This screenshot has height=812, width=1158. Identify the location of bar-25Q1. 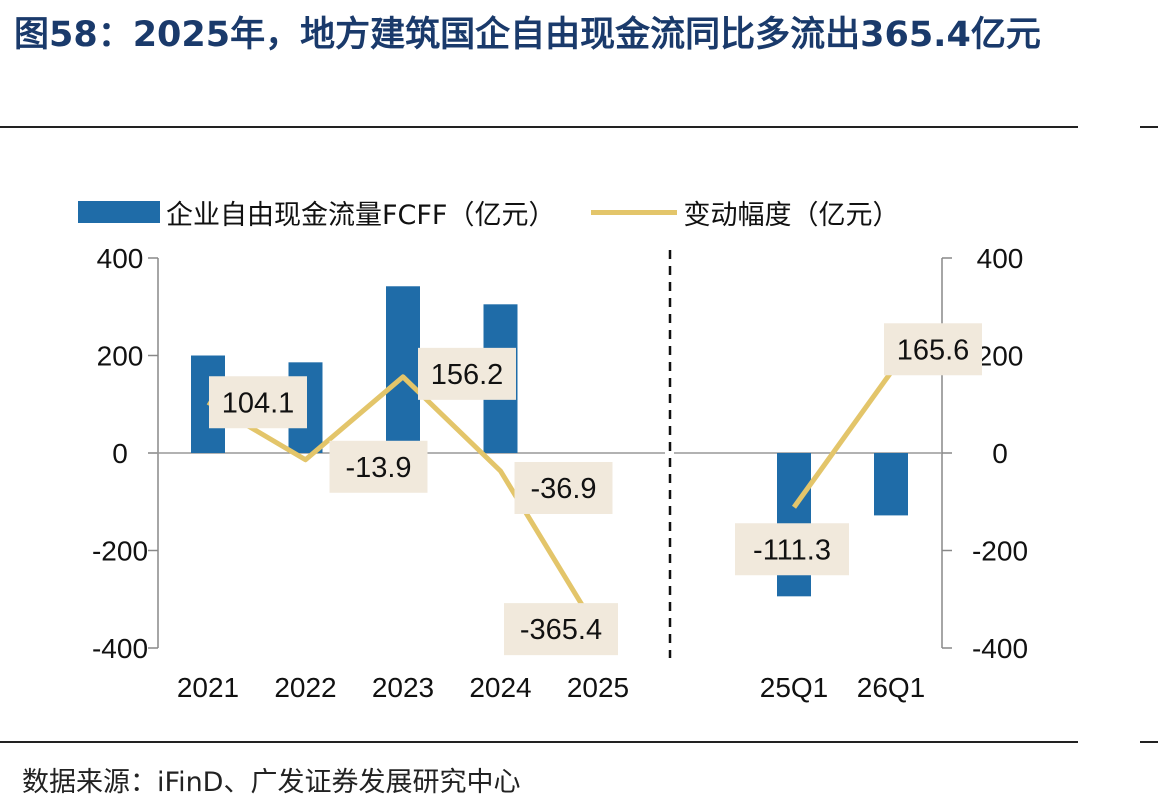
(794, 525).